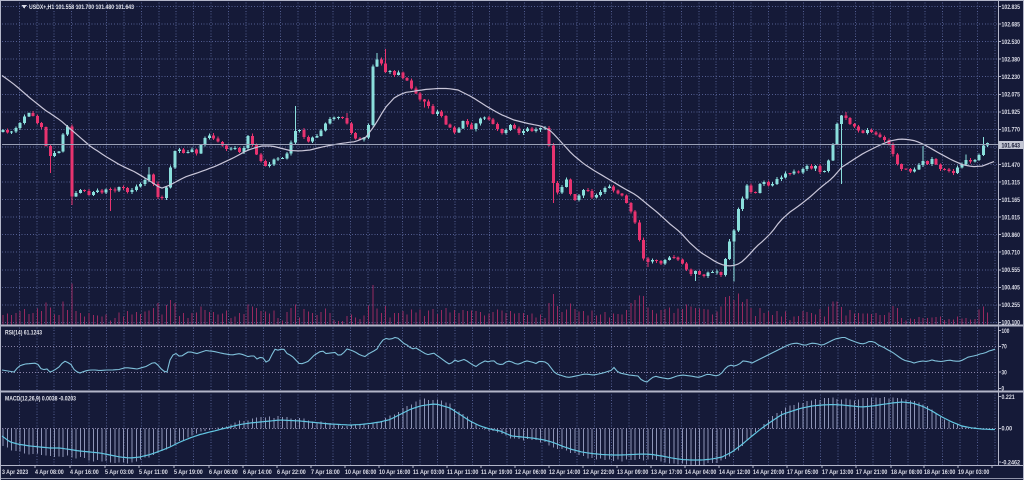 The width and height of the screenshot is (1024, 480). Describe the element at coordinates (1011, 182) in the screenshot. I see `svg-text: 101.315` at that location.